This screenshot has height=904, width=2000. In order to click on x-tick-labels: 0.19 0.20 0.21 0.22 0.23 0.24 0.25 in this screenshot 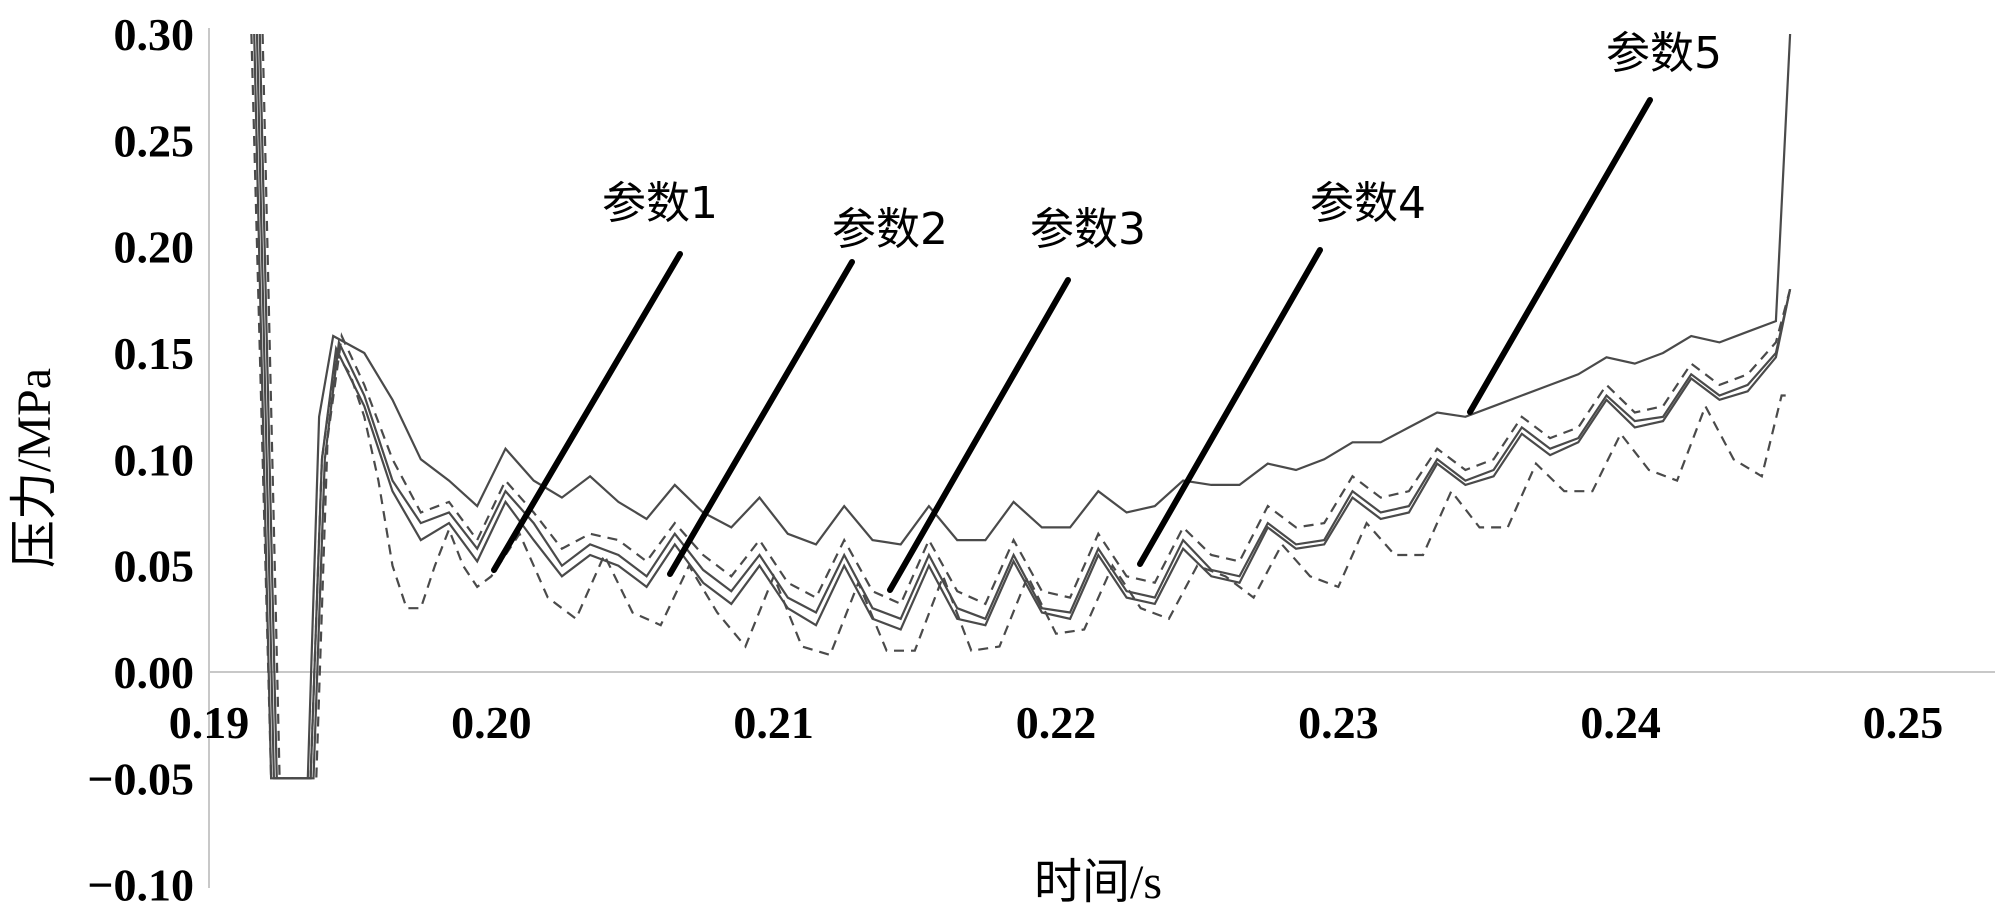, I will do `click(1056, 722)`.